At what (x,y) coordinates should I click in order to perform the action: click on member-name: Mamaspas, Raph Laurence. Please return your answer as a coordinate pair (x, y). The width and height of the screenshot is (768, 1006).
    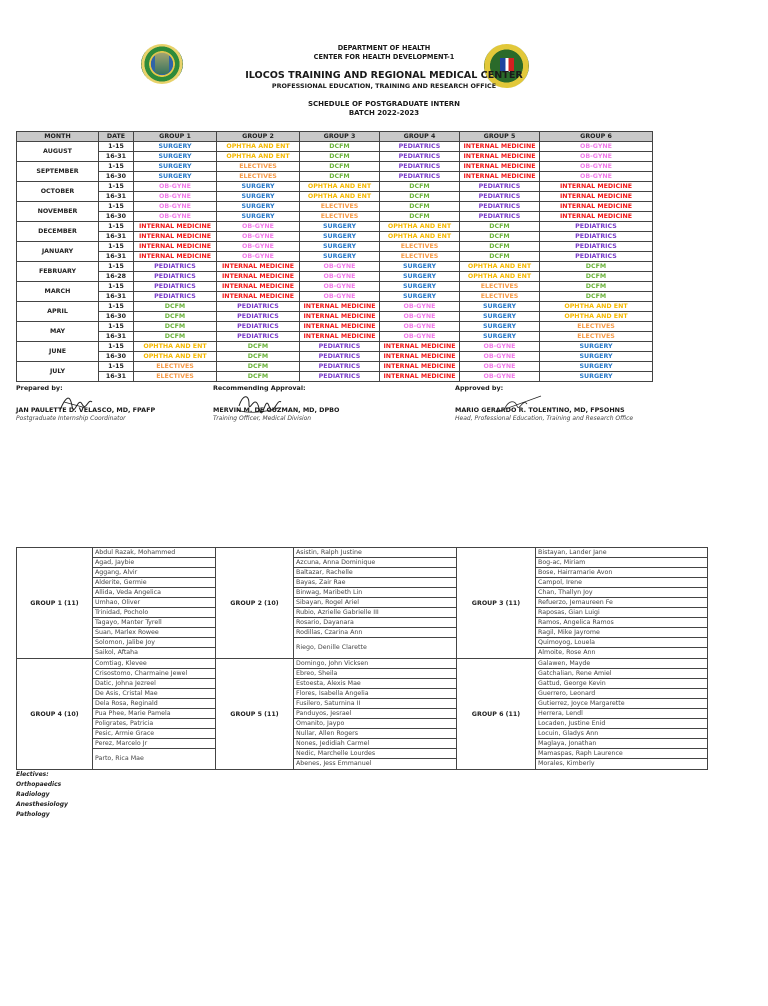
    Looking at the image, I should click on (621, 754).